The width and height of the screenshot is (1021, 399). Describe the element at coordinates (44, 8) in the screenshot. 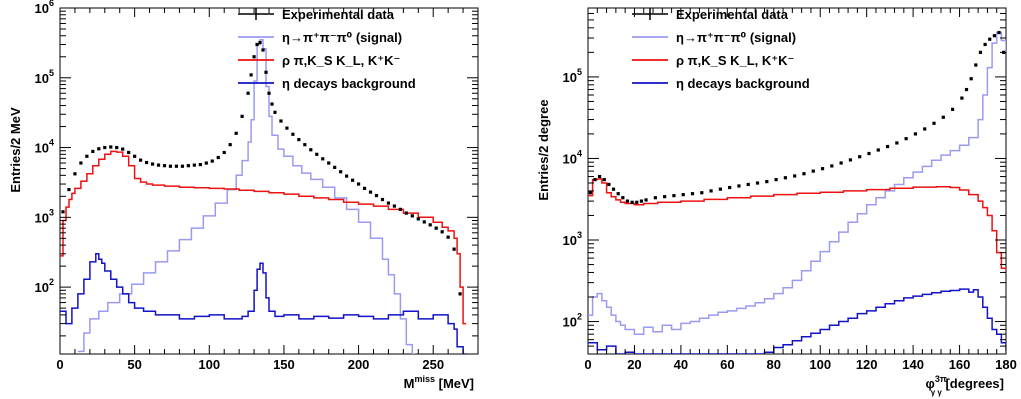

I see `y-tick-label: 10⁶` at that location.